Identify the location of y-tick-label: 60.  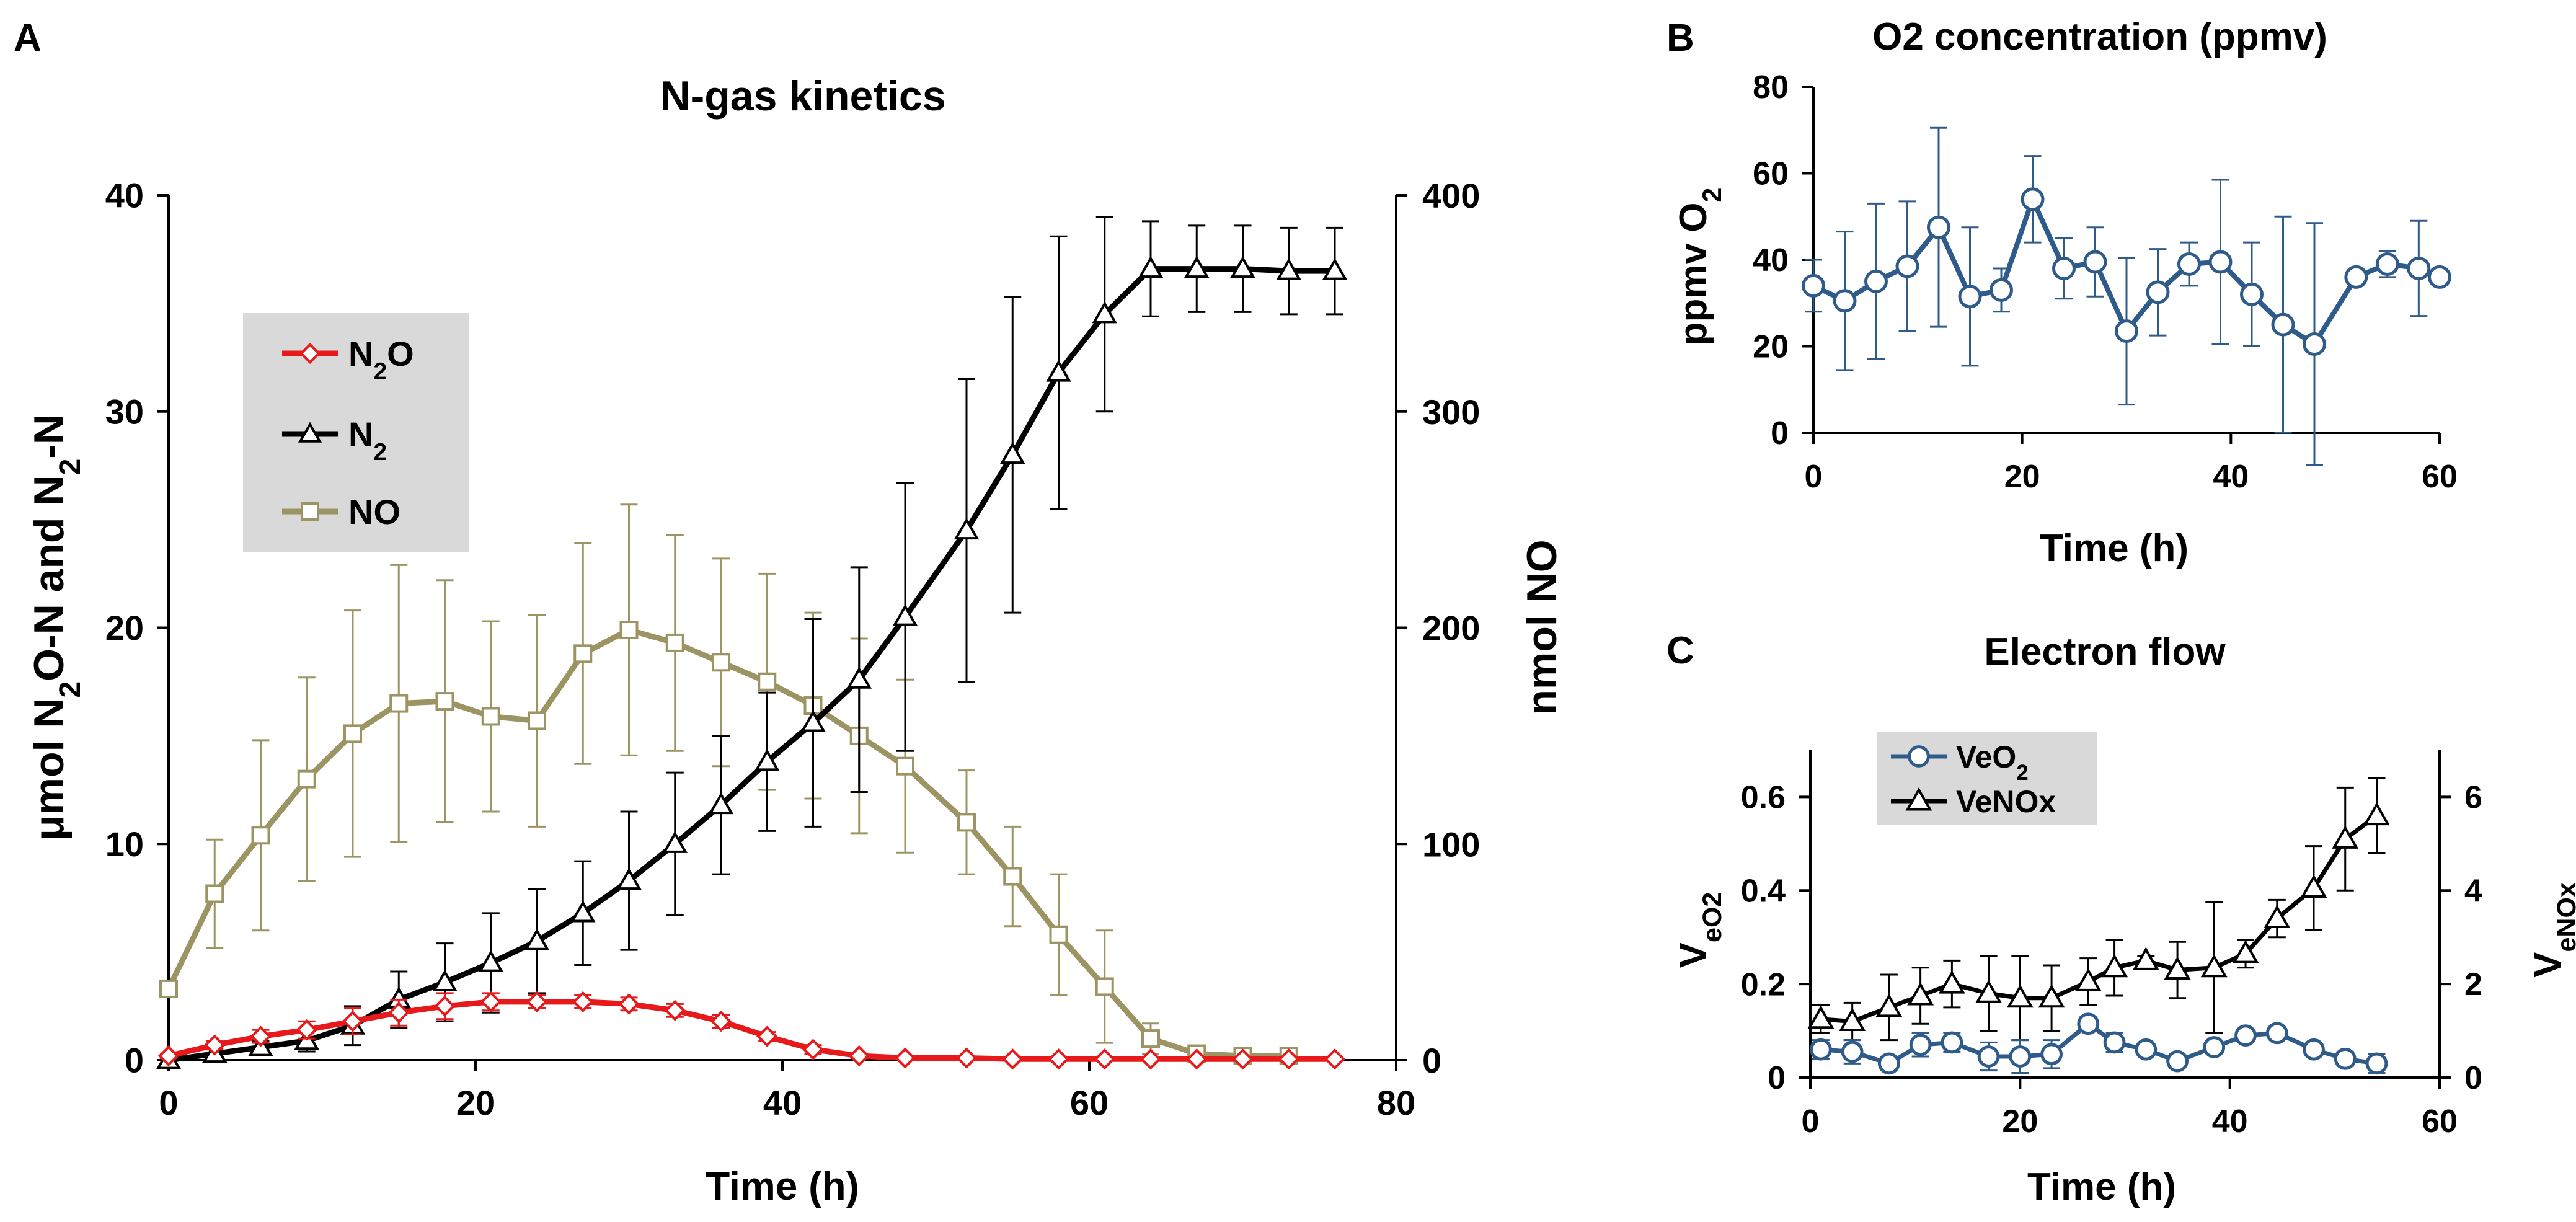
(1771, 174).